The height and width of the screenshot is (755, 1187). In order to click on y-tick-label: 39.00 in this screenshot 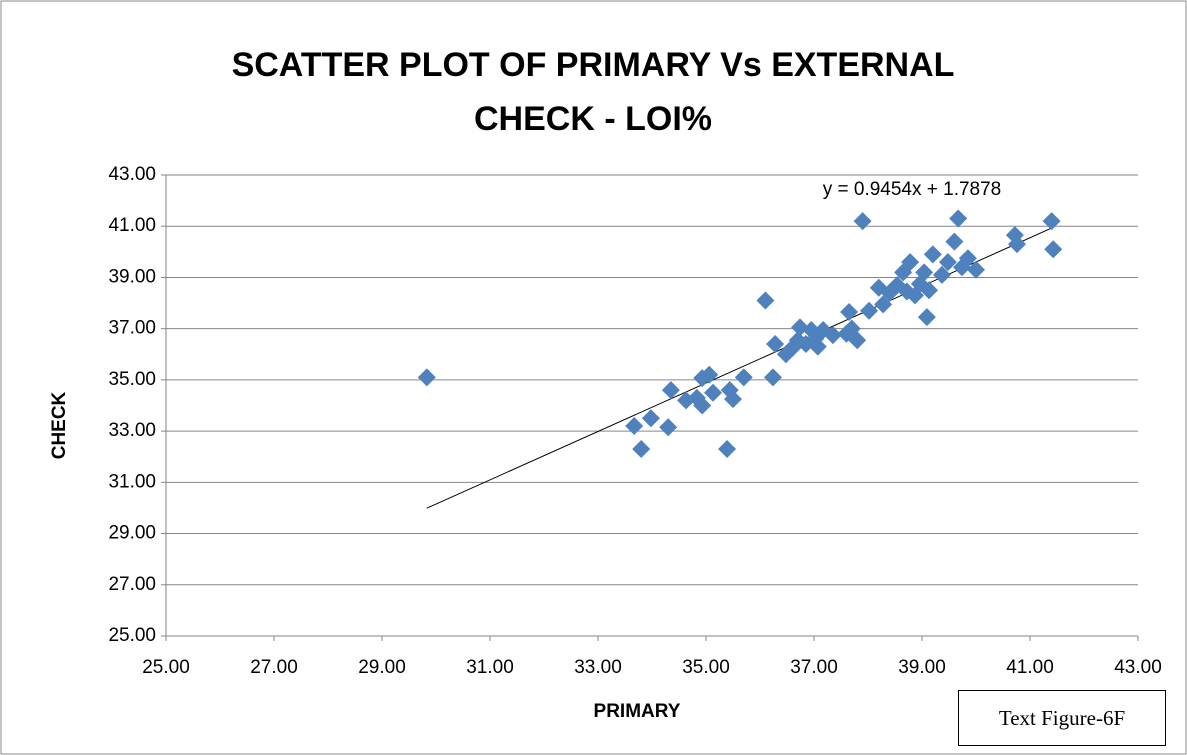, I will do `click(132, 276)`.